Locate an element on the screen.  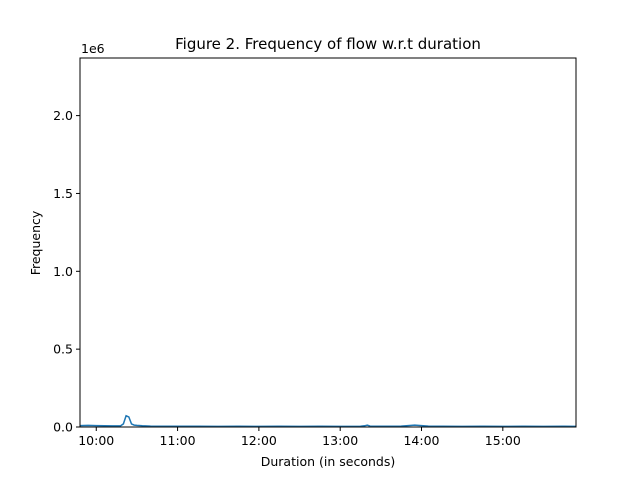
x-tick-label: 14:00 is located at coordinates (421, 440).